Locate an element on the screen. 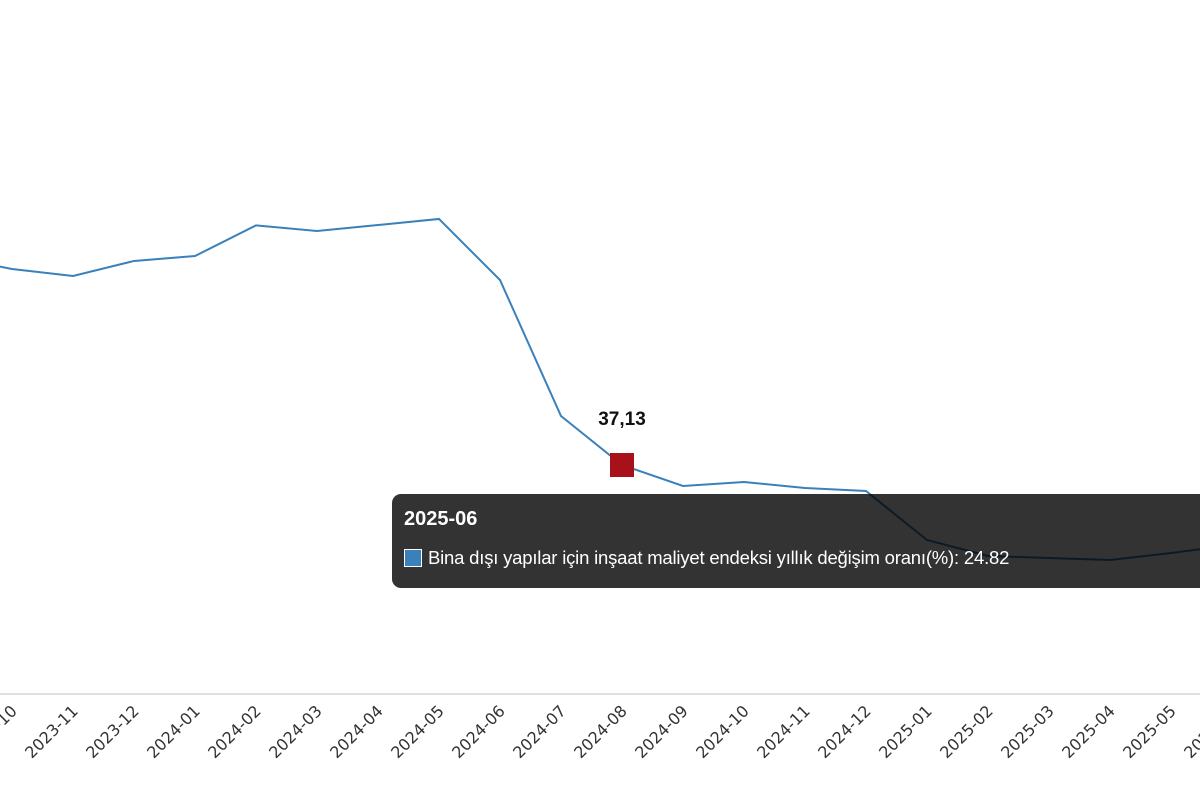 The width and height of the screenshot is (1200, 800). x-tick-label: 2024-11 is located at coordinates (783, 731).